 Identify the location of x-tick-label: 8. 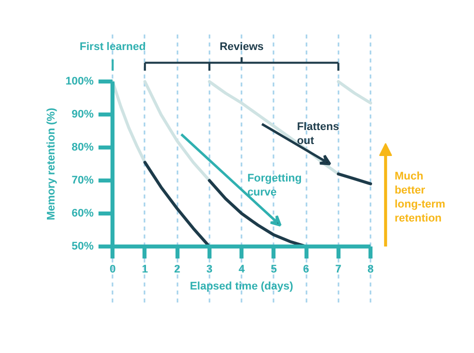
(371, 269).